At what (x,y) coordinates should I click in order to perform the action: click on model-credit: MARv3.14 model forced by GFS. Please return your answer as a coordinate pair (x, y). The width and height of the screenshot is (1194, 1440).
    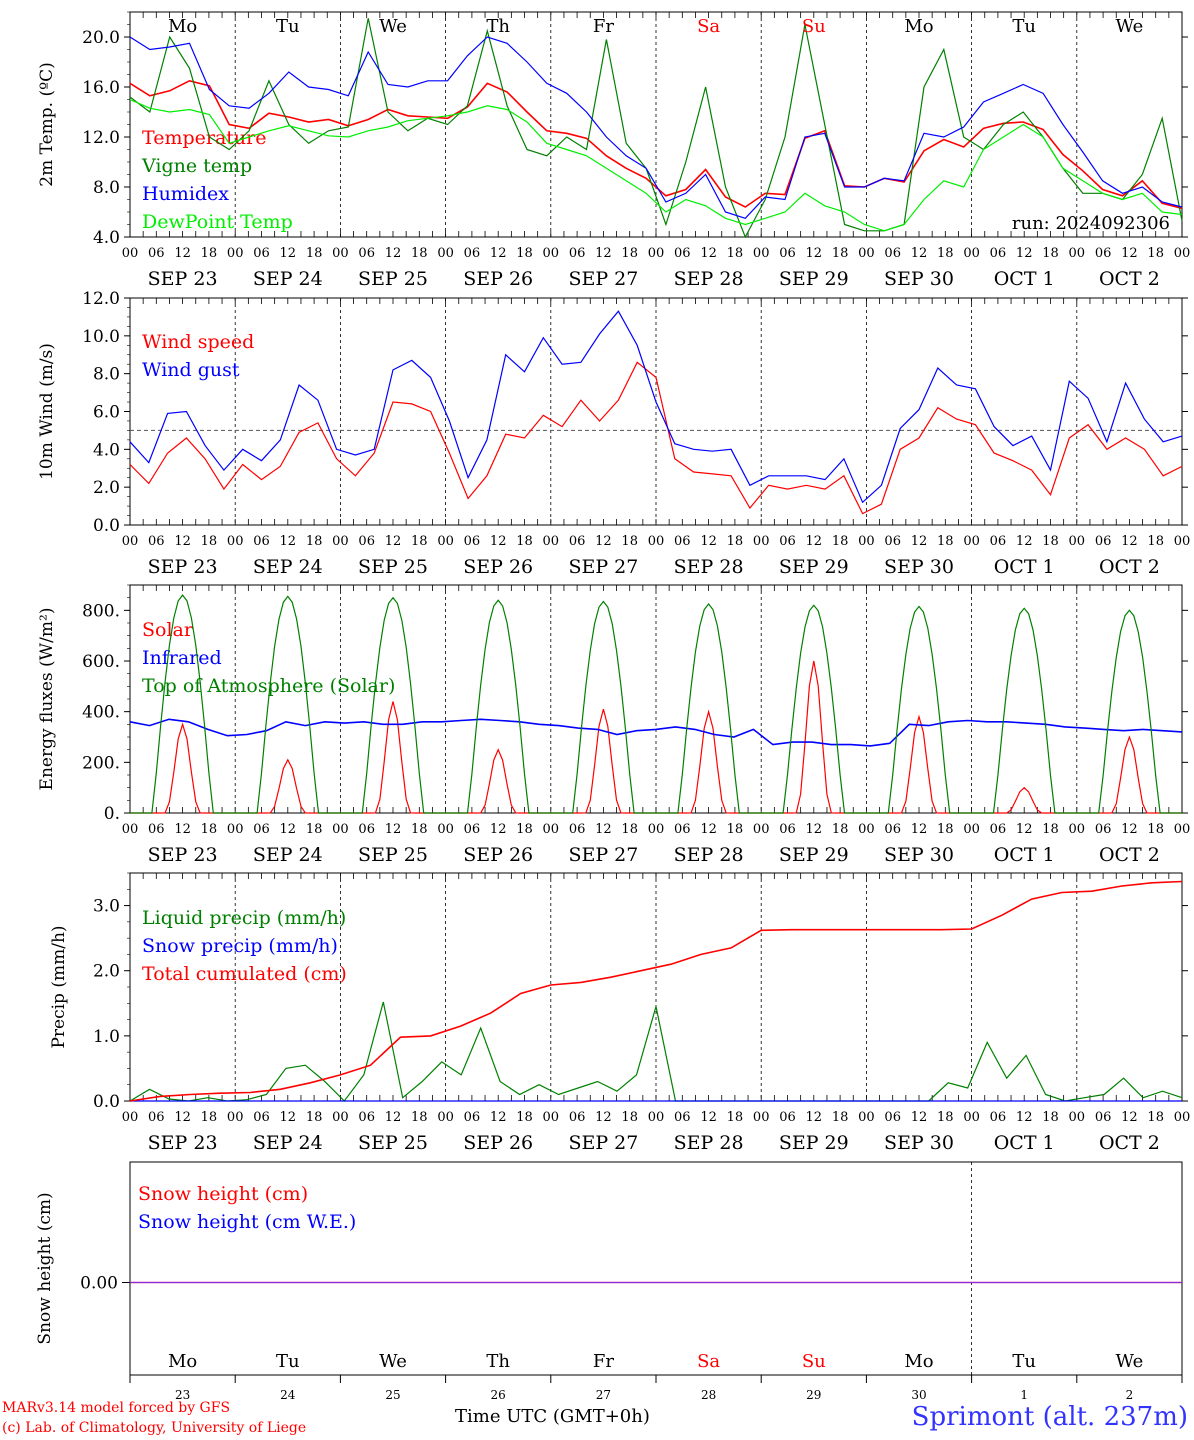
    Looking at the image, I should click on (116, 1408).